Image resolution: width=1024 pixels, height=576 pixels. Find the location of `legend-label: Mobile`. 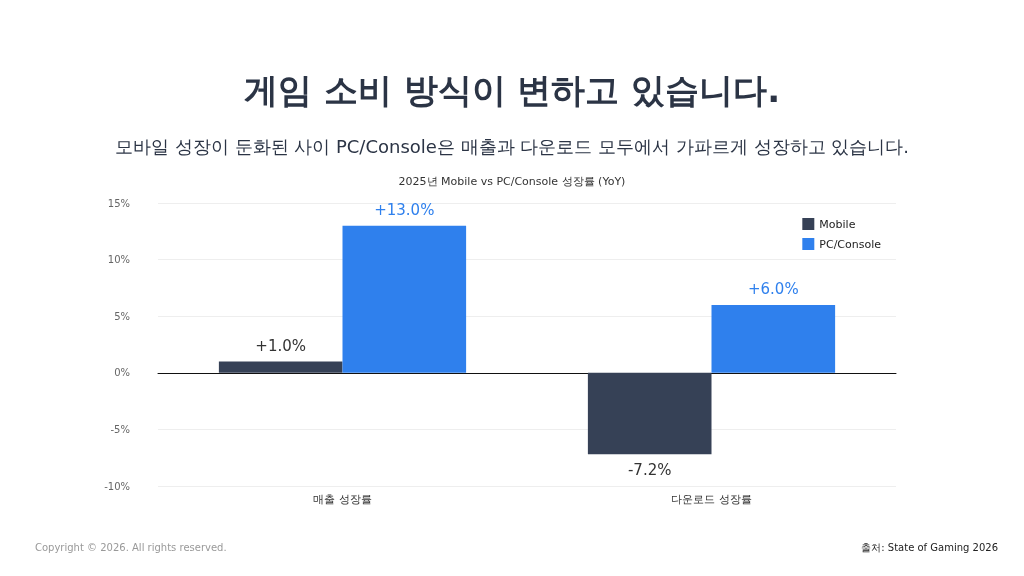

legend-label: Mobile is located at coordinates (837, 224).